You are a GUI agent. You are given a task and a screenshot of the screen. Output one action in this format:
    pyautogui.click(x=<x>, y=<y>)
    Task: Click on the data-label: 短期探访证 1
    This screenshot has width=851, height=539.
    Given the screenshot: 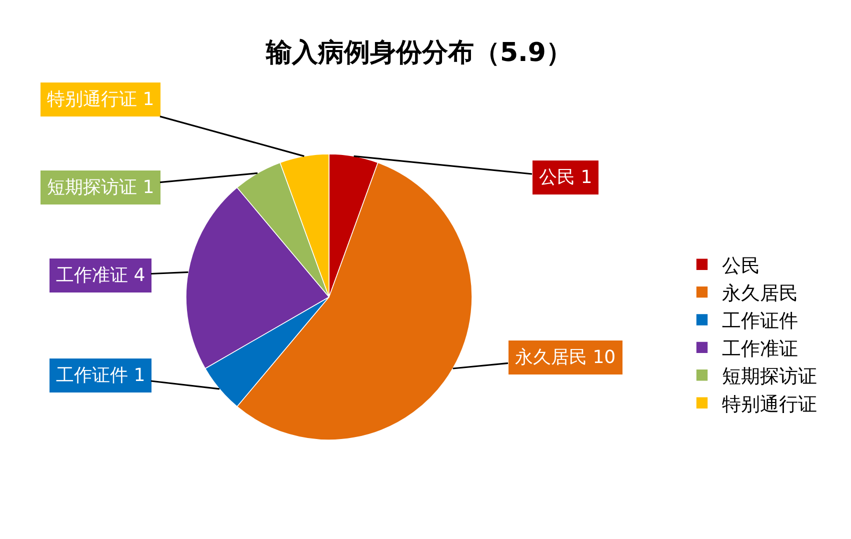 What is the action you would take?
    pyautogui.click(x=100, y=187)
    